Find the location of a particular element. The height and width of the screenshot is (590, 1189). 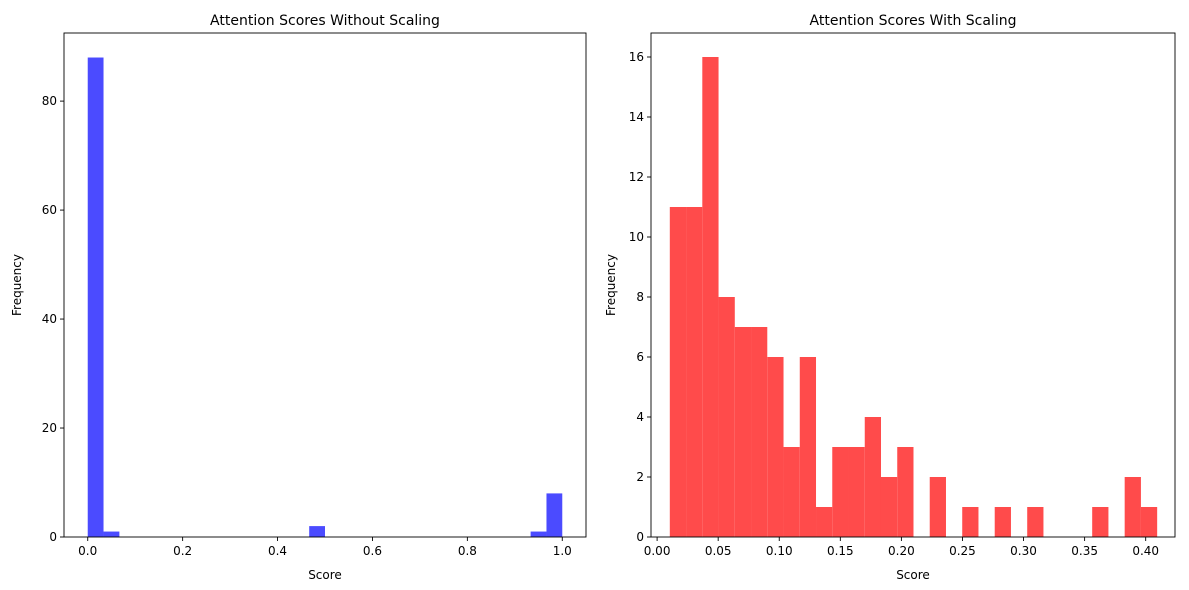

y-tick-label: 8 is located at coordinates (640, 297).